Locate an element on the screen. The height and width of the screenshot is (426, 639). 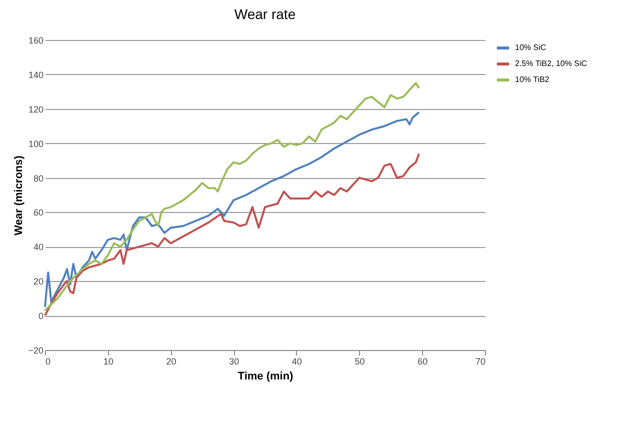
y-tick-label: 100 is located at coordinates (36, 143).